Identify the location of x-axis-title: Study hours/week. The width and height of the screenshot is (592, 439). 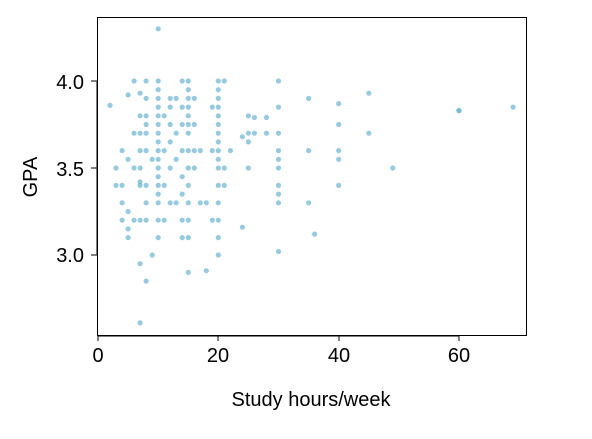
(312, 400).